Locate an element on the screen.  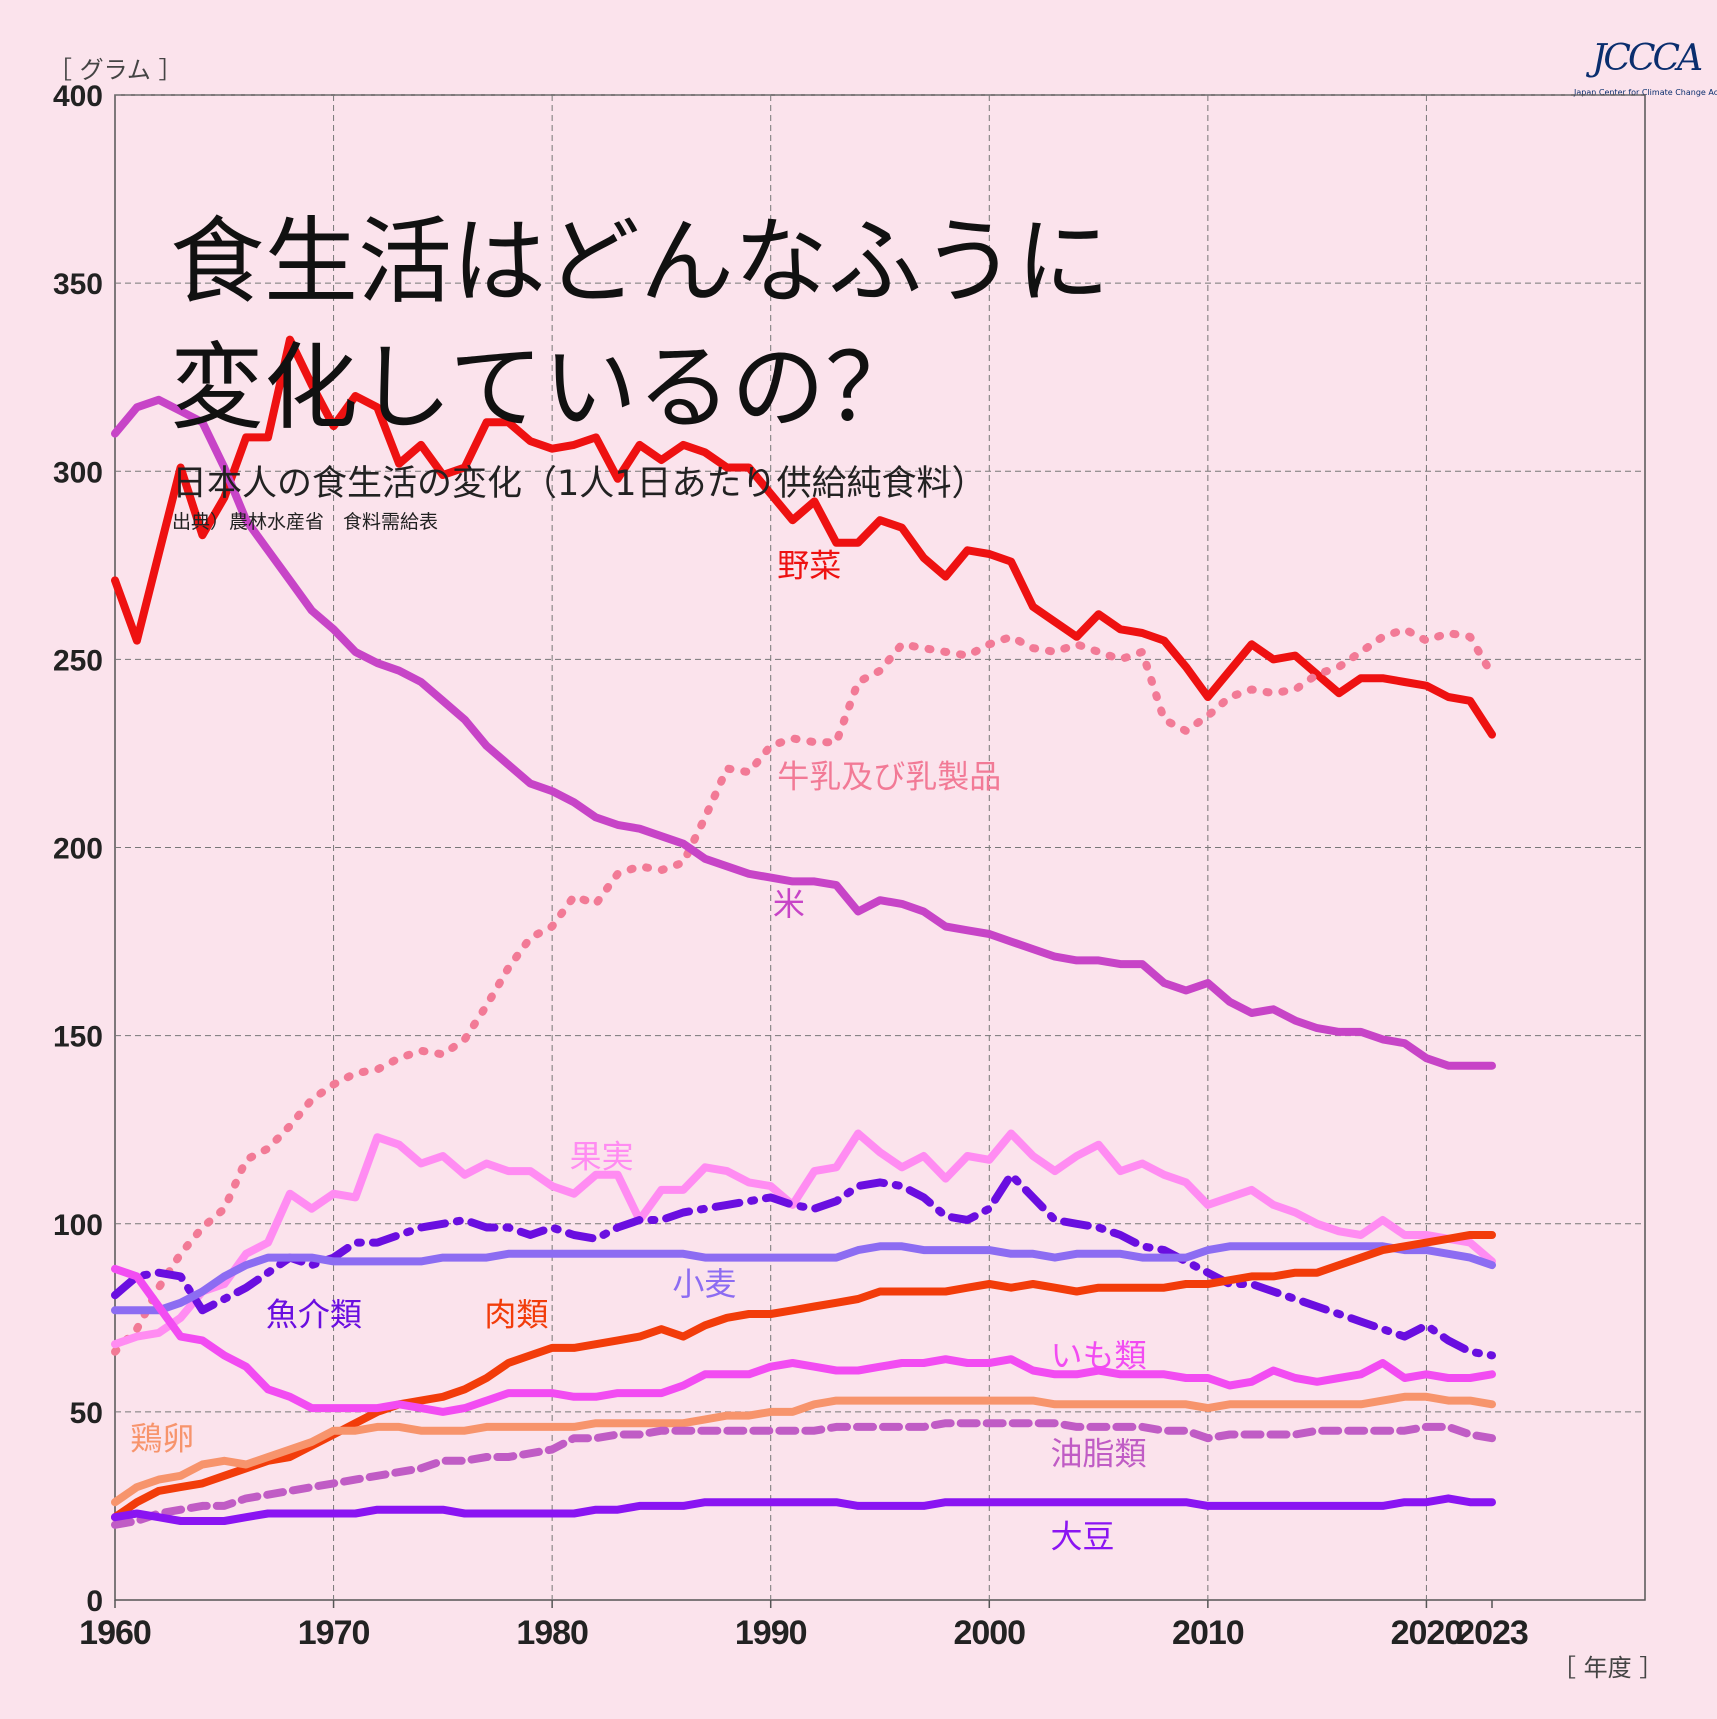
y-tick-label: 400 is located at coordinates (78, 96).